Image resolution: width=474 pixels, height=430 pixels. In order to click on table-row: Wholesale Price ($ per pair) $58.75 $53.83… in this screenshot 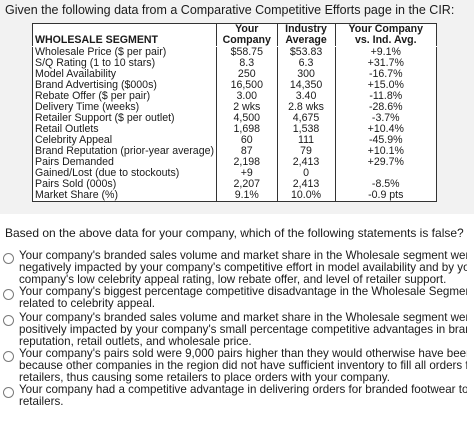, I will do `click(235, 52)`.